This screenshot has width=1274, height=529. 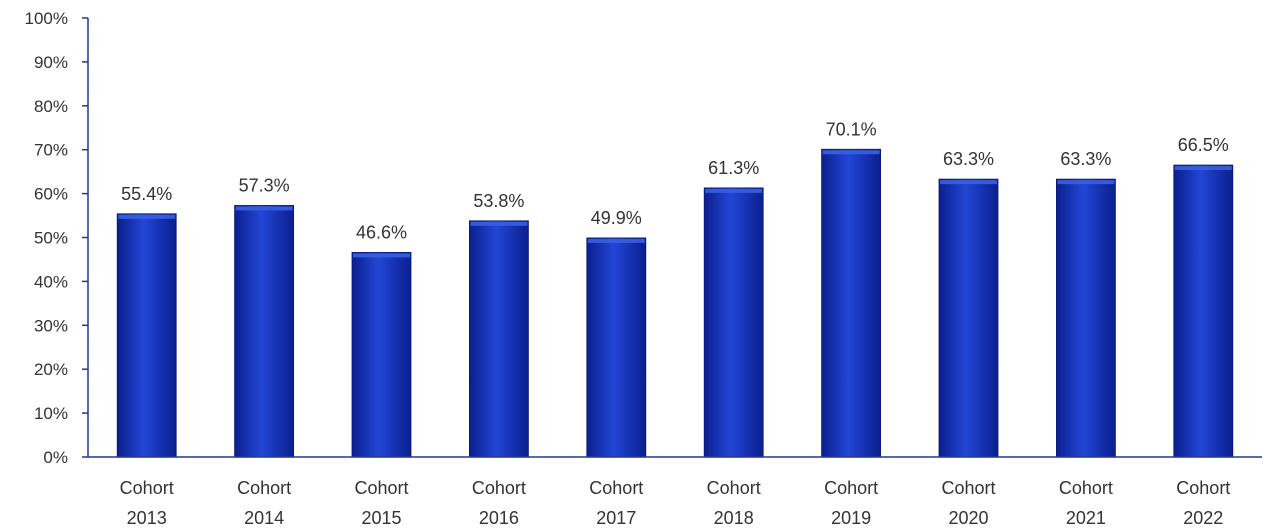 I want to click on y-tick-label: 70%, so click(x=51, y=150).